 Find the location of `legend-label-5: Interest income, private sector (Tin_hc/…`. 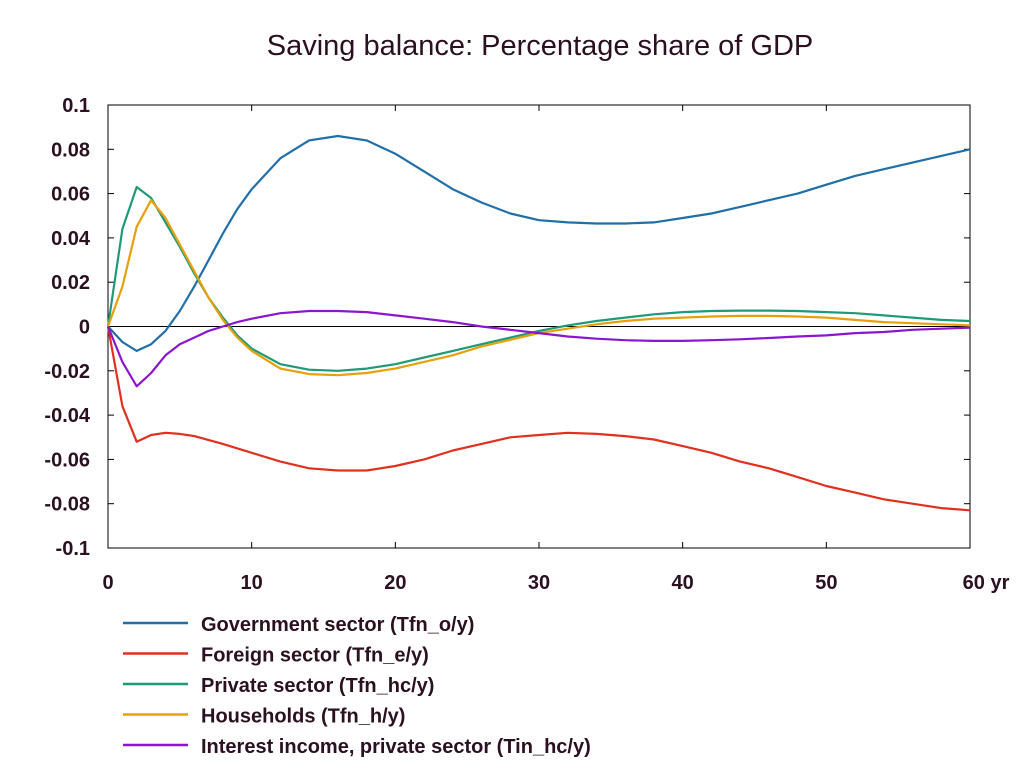

legend-label-5: Interest income, private sector (Tin_hc/… is located at coordinates (396, 747).